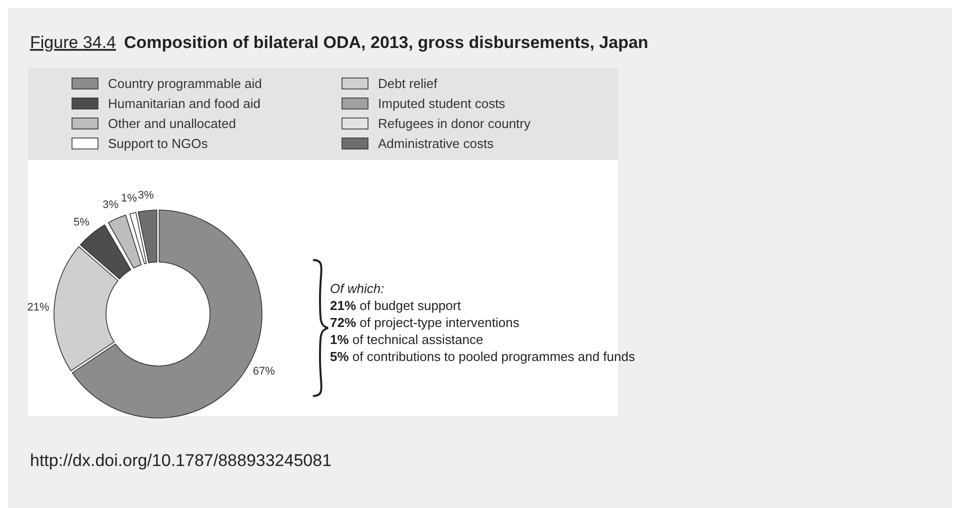 The width and height of the screenshot is (960, 508). I want to click on data-label: 21%, so click(38, 307).